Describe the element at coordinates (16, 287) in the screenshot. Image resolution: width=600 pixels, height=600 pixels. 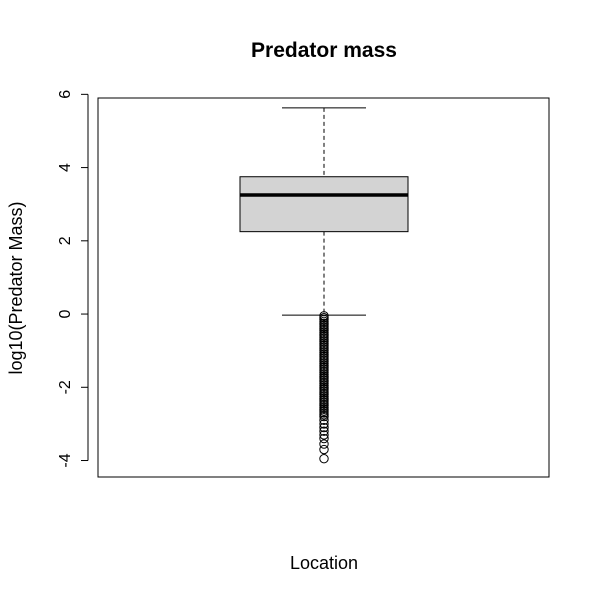
I see `y-axis-label: log10(Predator Mass)` at that location.